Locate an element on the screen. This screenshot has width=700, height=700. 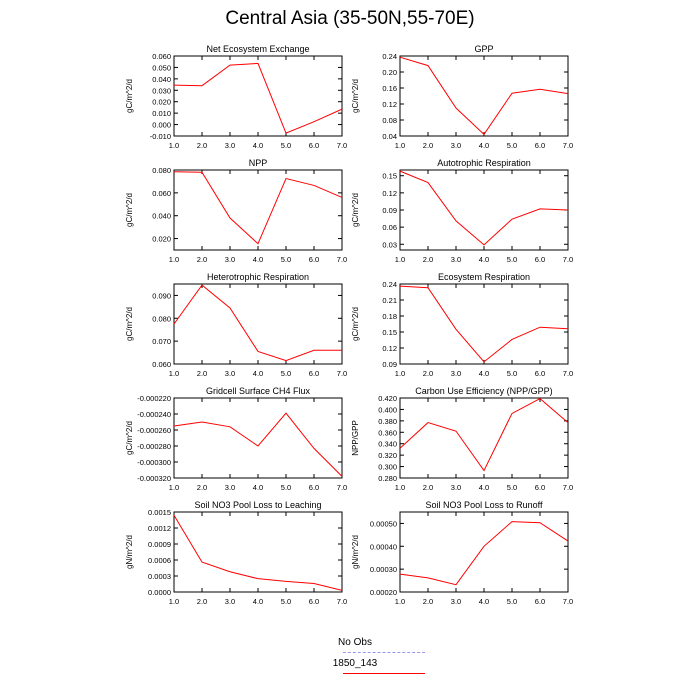
y-tick-label: 0.300 is located at coordinates (387, 467).